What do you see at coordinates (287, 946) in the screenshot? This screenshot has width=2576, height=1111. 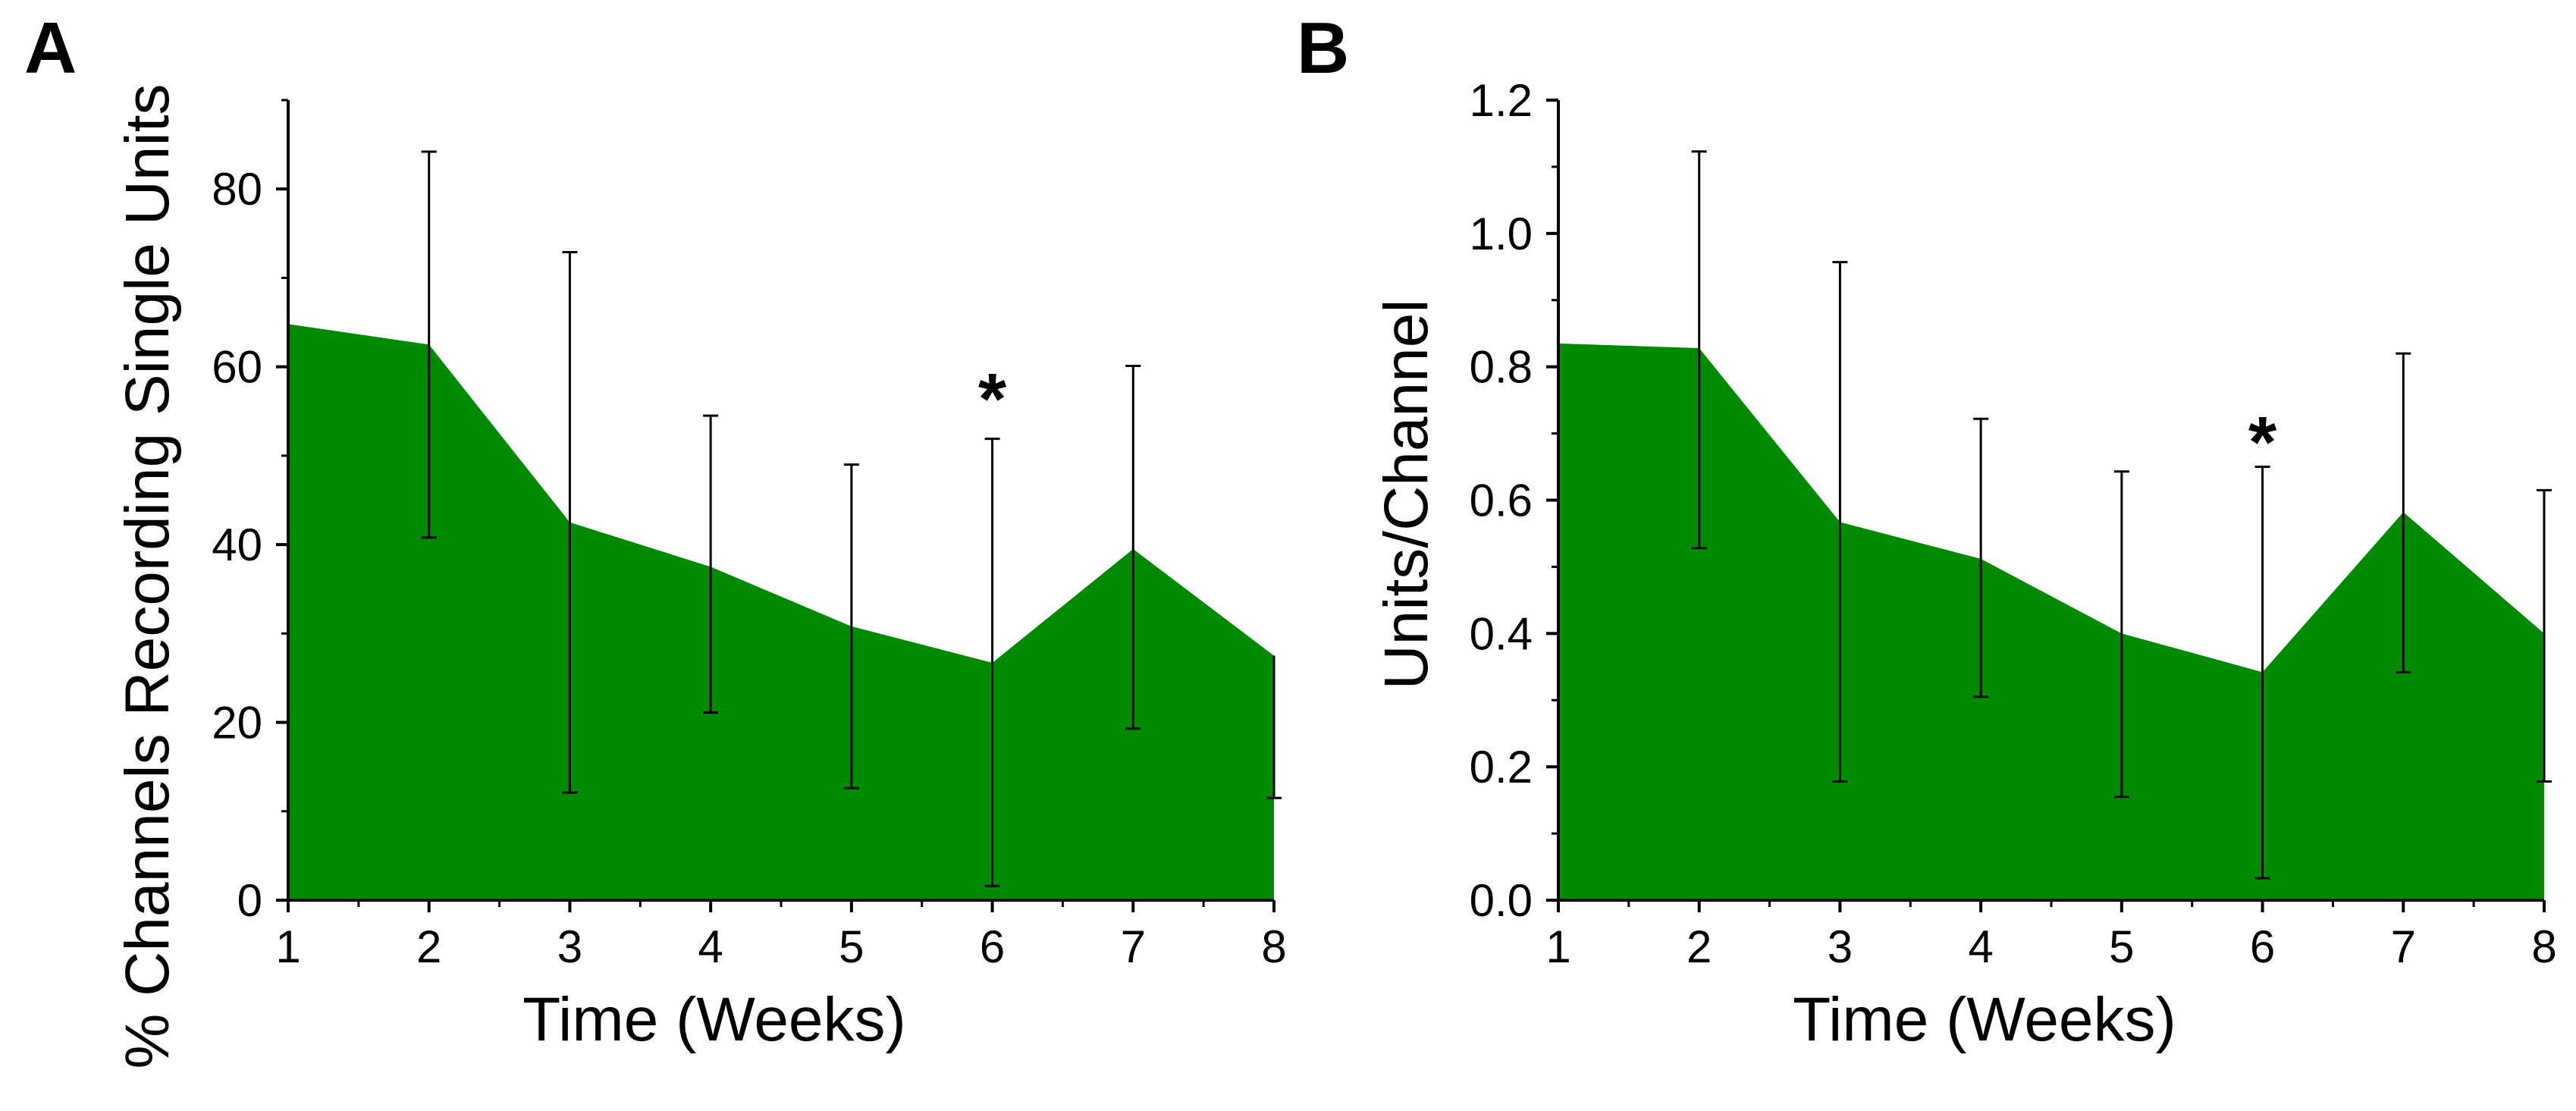 I see `panel-a-x-tick-label: 1` at bounding box center [287, 946].